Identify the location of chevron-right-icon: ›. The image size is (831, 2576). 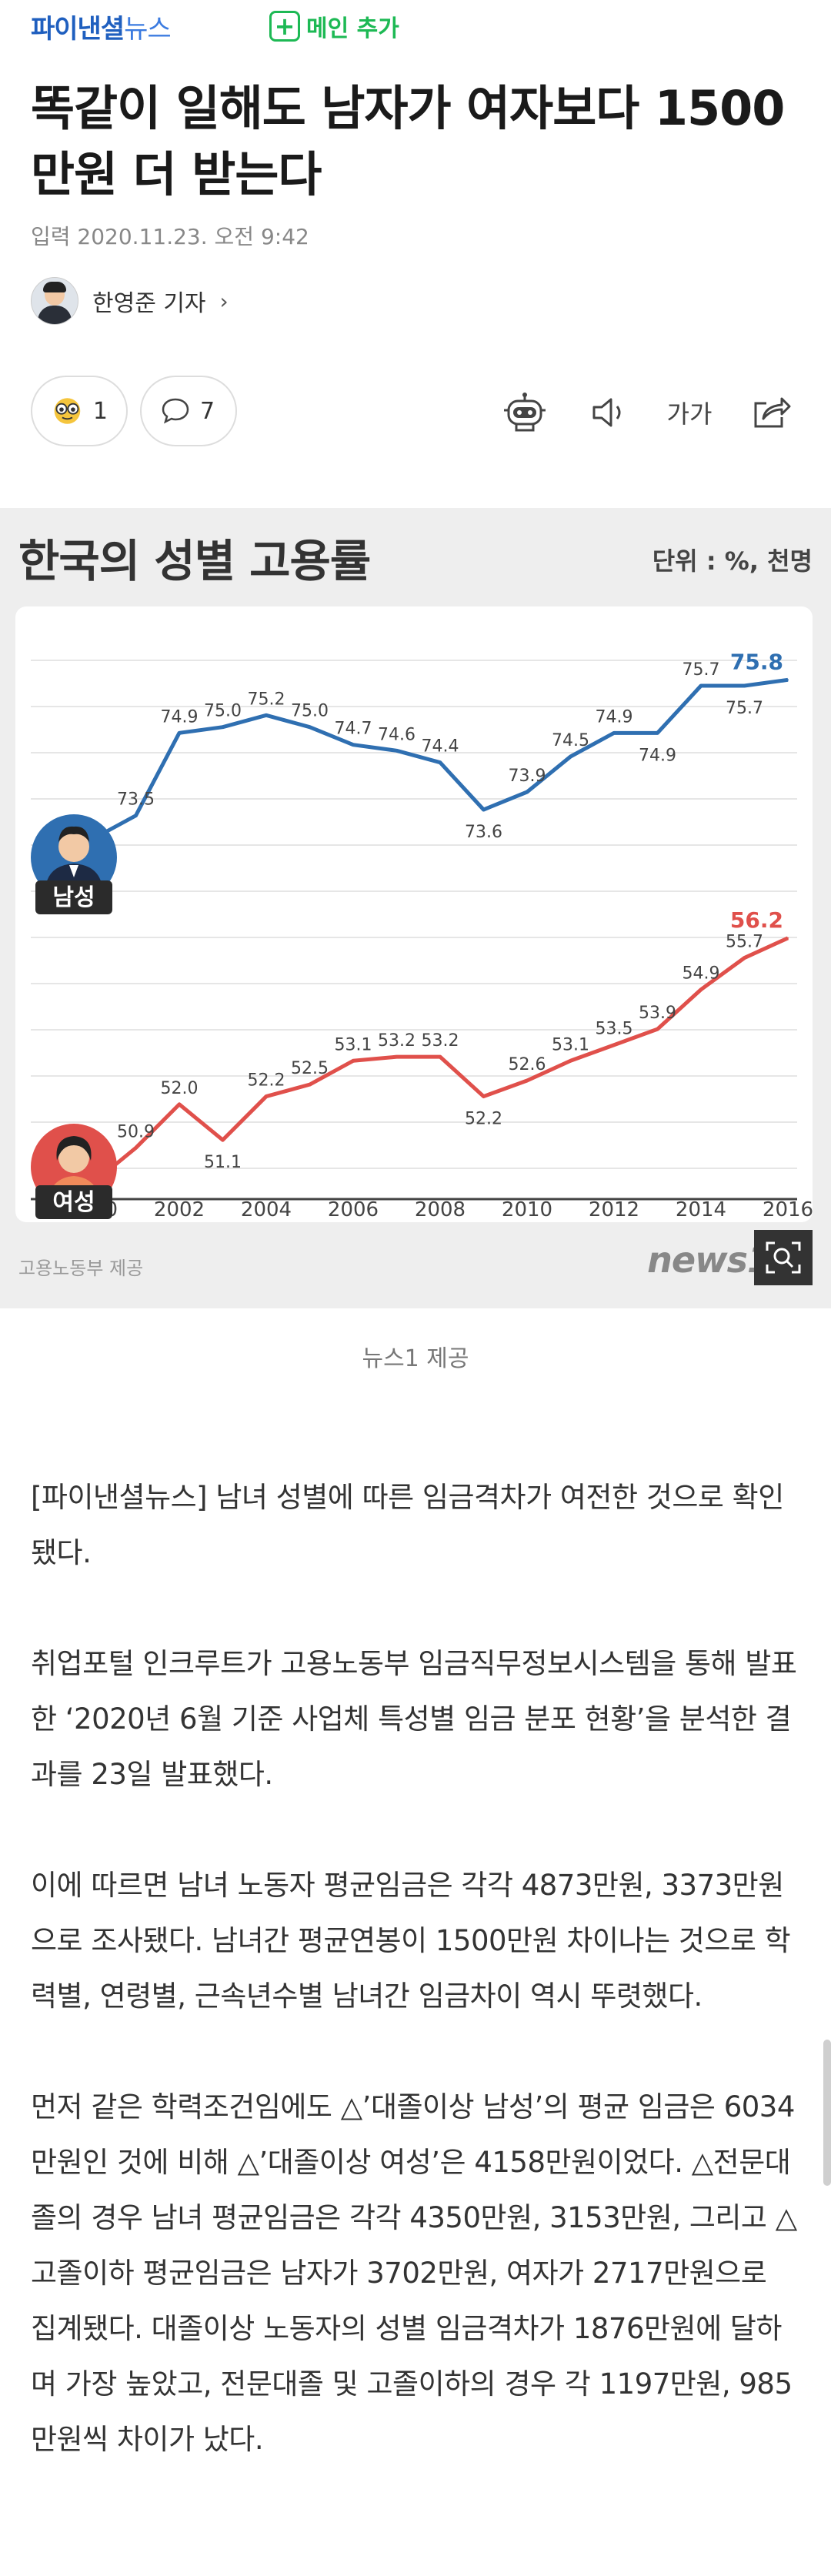
(224, 301).